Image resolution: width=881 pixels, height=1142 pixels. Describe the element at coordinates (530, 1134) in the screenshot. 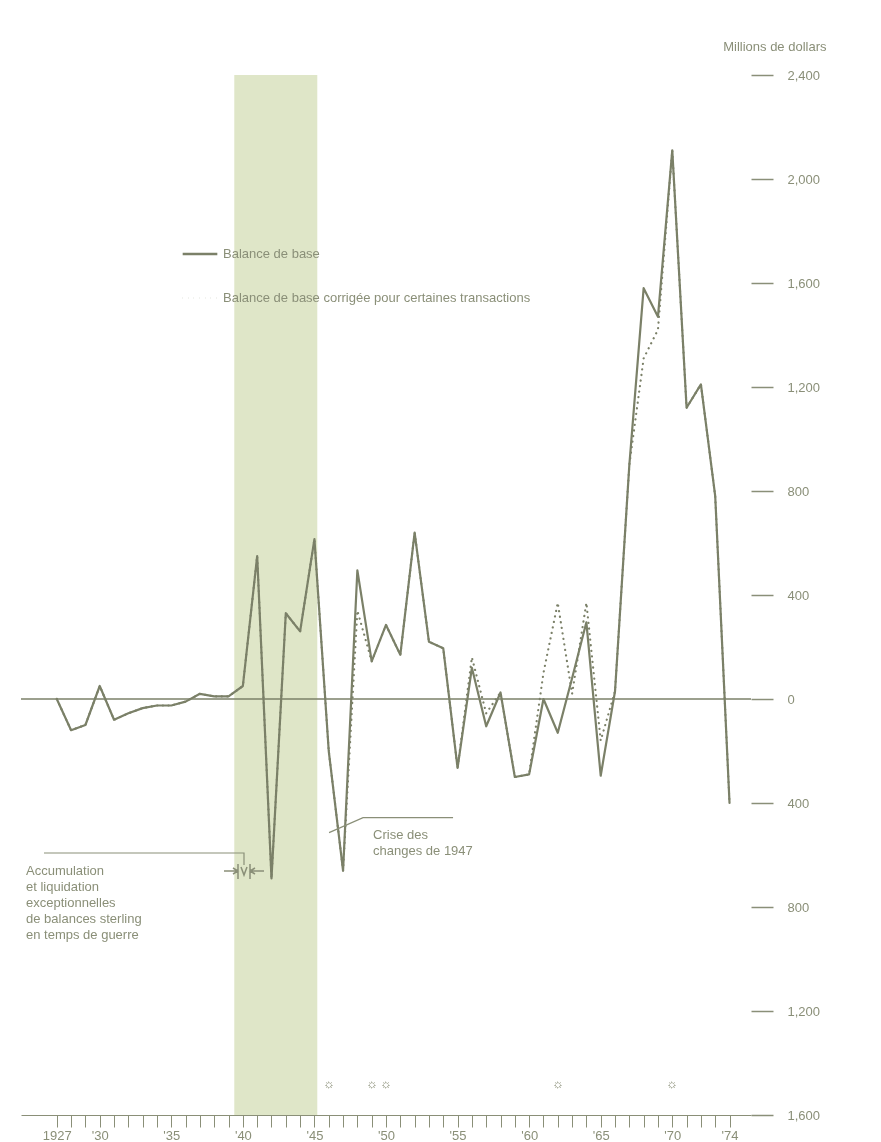

I see `x-tick-label: '60` at that location.